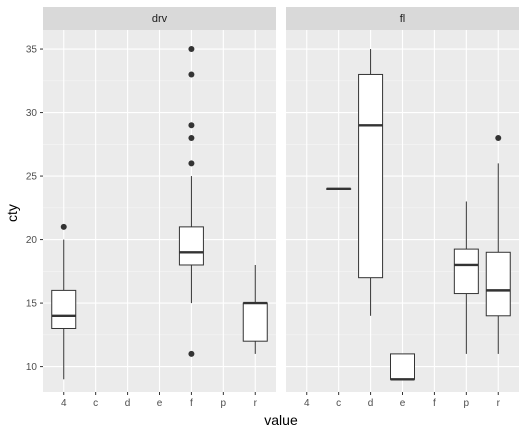 This screenshot has height=435, width=525. Describe the element at coordinates (34, 209) in the screenshot. I see `y-axis: 10 15 20 25 30 35` at that location.